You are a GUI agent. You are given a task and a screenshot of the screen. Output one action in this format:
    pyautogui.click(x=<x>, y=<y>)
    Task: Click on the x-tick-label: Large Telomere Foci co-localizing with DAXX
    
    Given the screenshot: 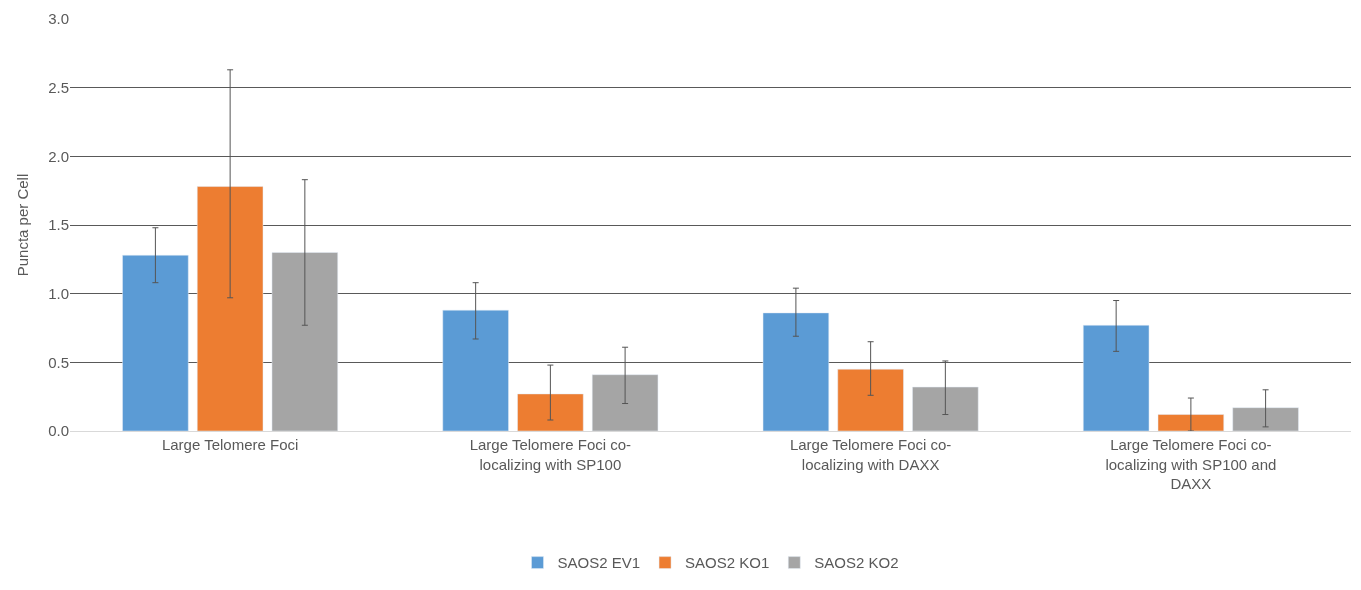 What is the action you would take?
    pyautogui.click(x=870, y=454)
    